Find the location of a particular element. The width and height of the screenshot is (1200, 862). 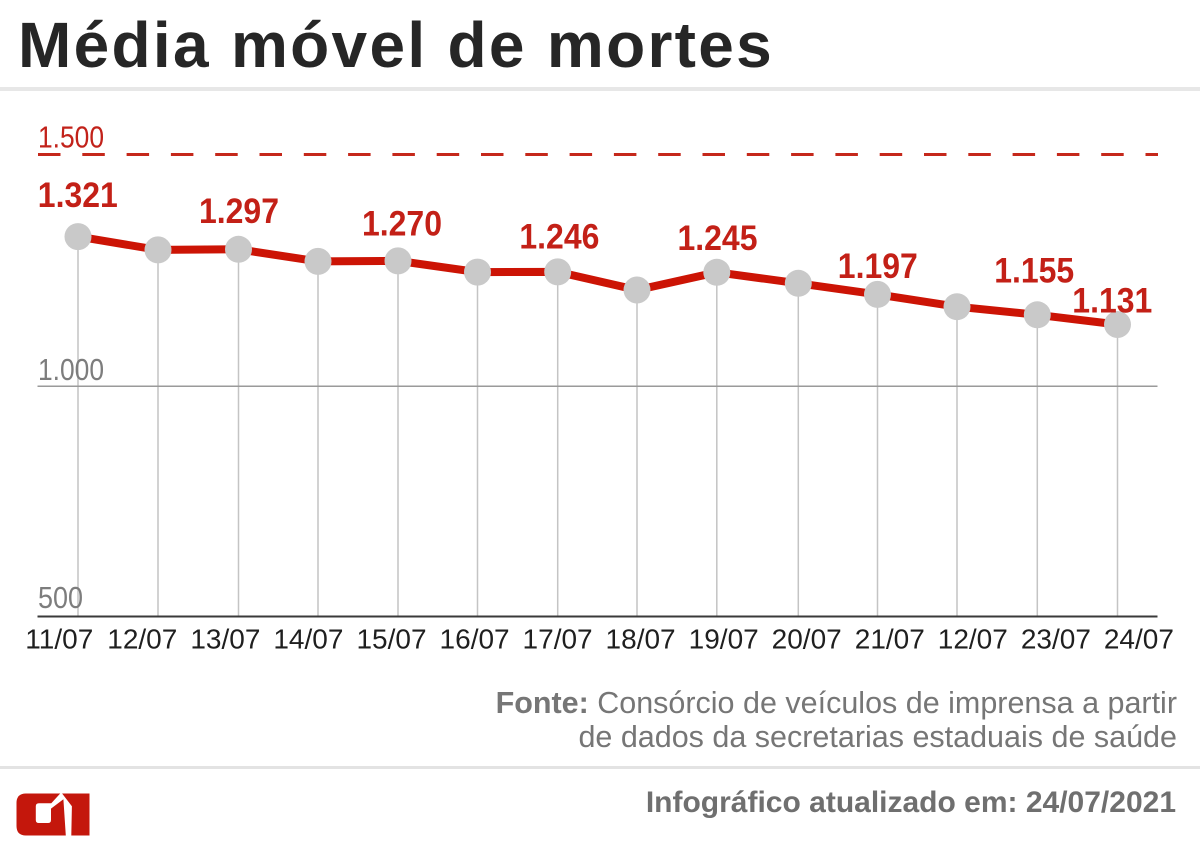

svg-text: 1.245 is located at coordinates (718, 238).